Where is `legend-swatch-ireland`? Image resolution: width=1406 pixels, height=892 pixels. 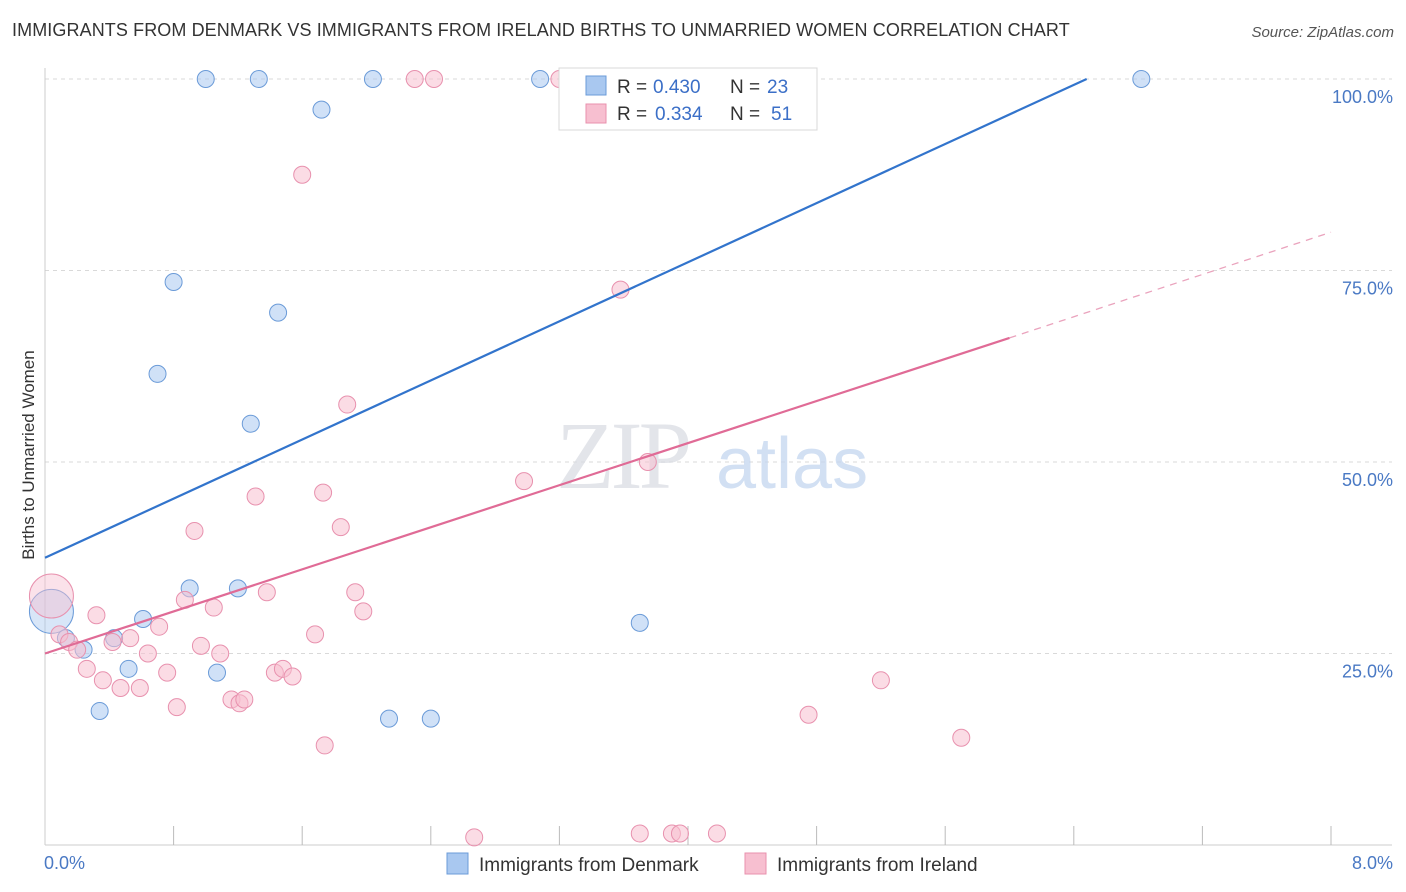
legend-swatch-ireland is located at coordinates (596, 113).